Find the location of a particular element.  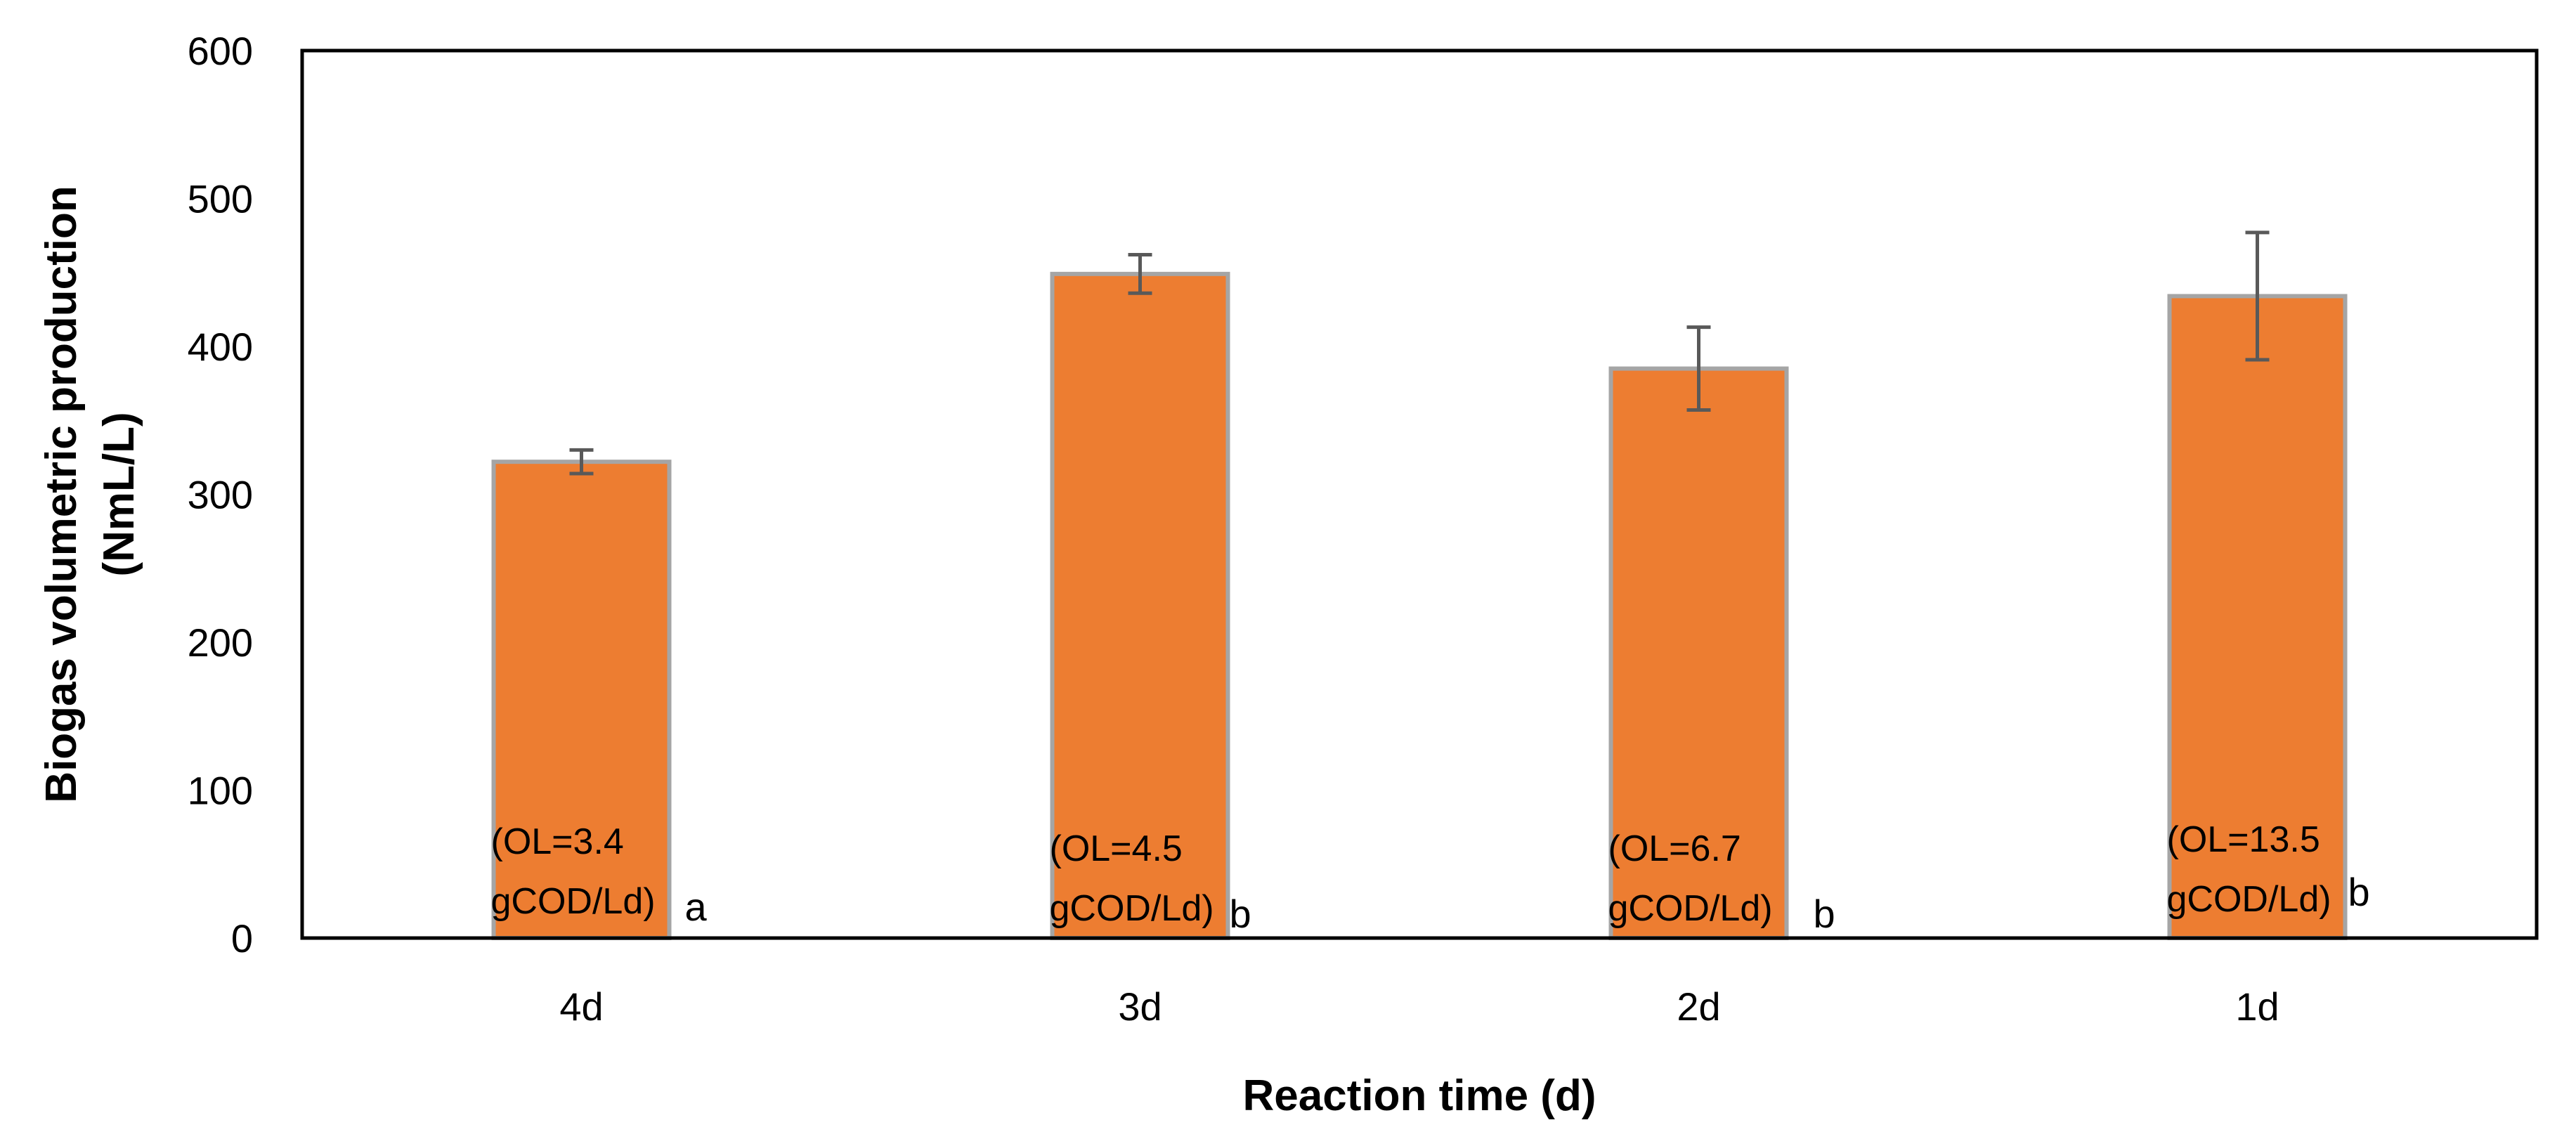

y-tick-label: 500 is located at coordinates (220, 199).